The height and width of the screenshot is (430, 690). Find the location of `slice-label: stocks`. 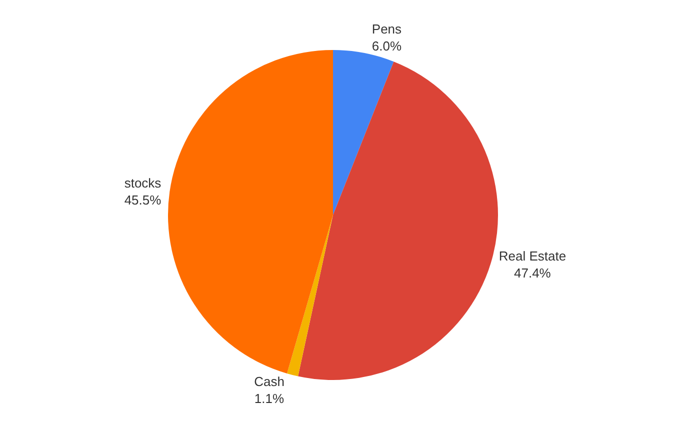

slice-label: stocks is located at coordinates (143, 182).